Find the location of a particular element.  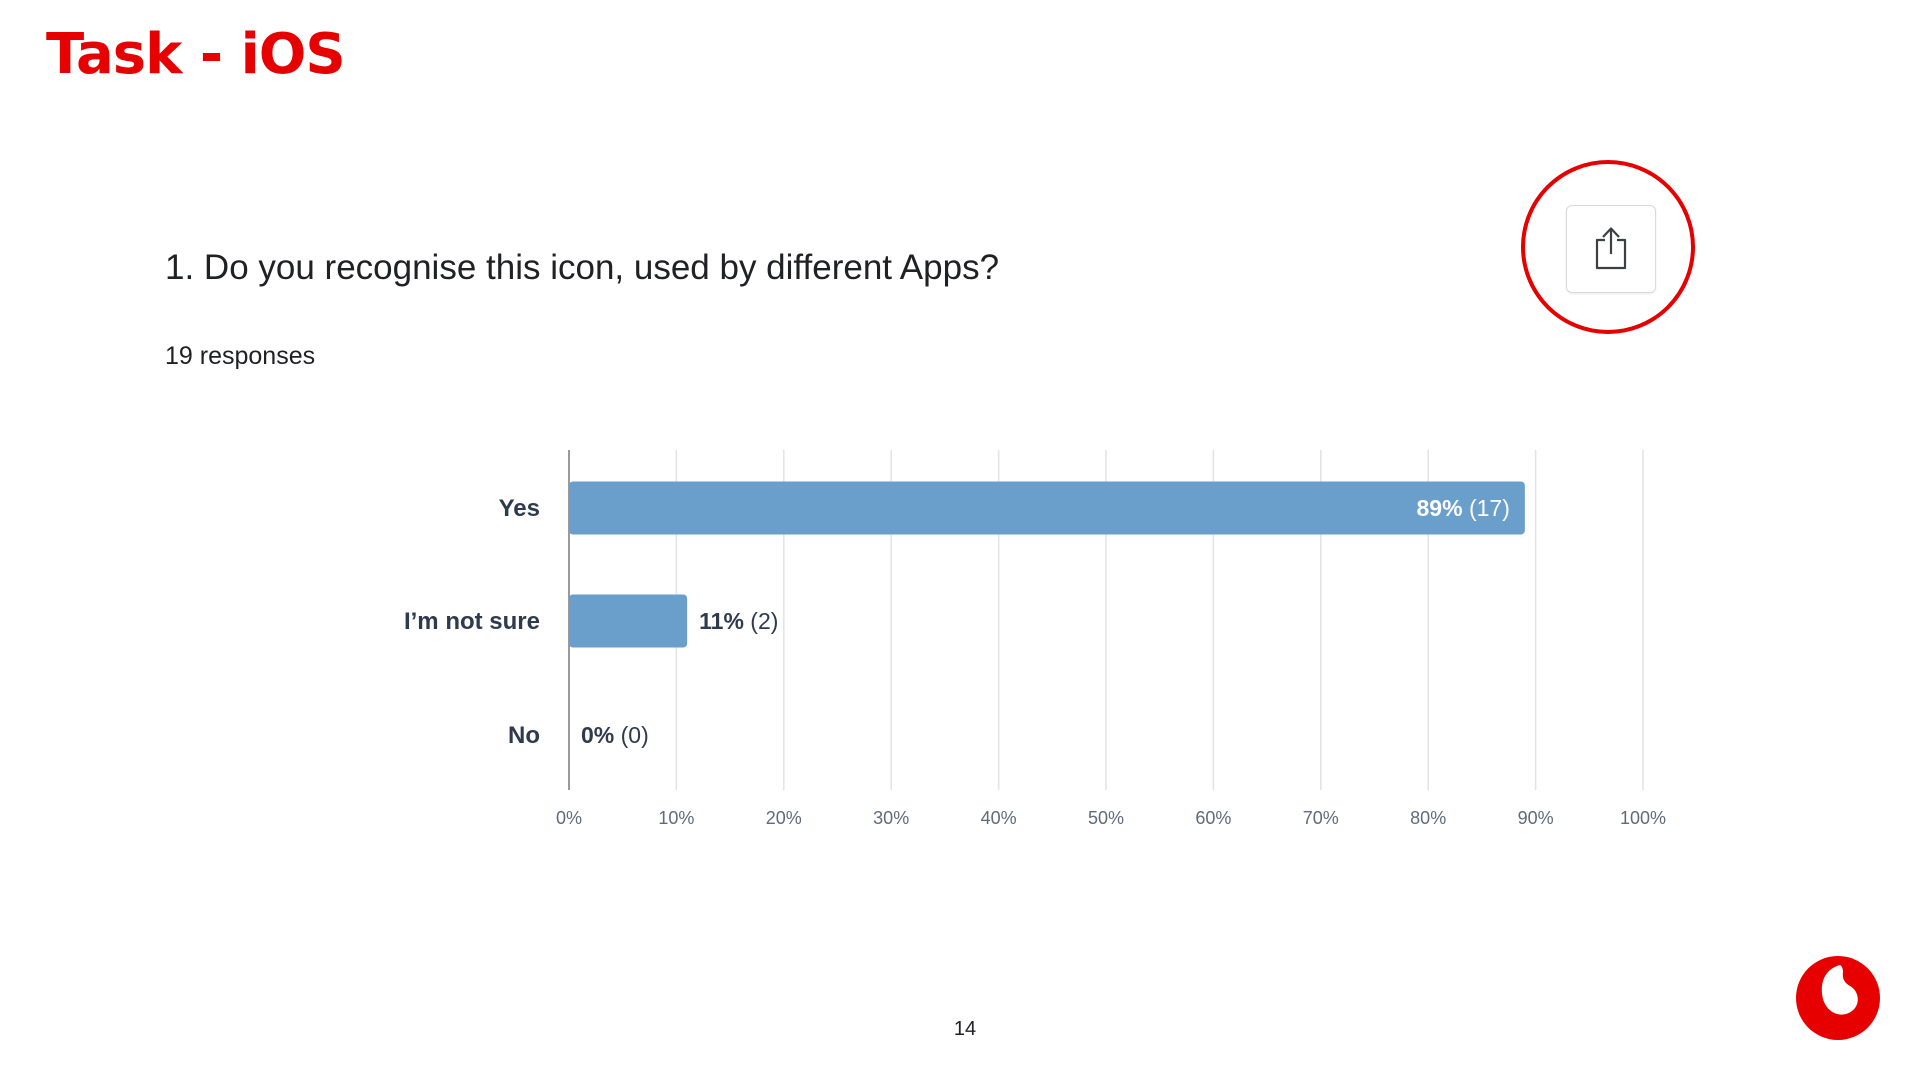

x-tick-label: 0% is located at coordinates (569, 818).